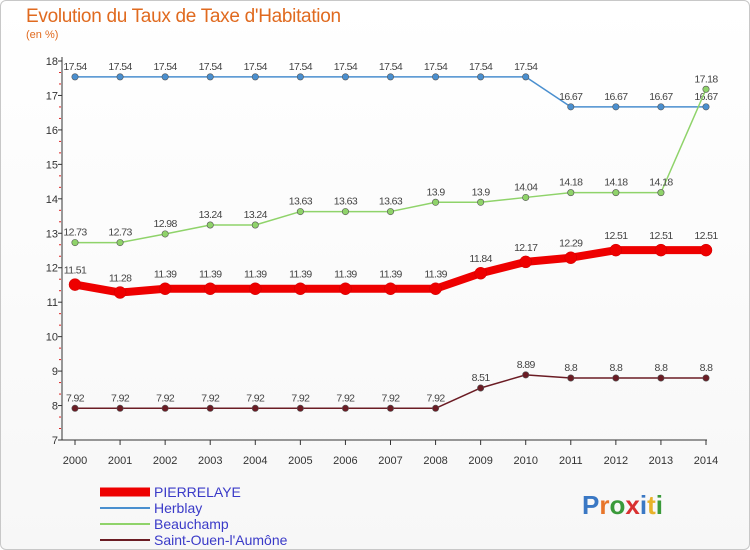 This screenshot has height=550, width=750. I want to click on x-tick-label: 2005, so click(300, 461).